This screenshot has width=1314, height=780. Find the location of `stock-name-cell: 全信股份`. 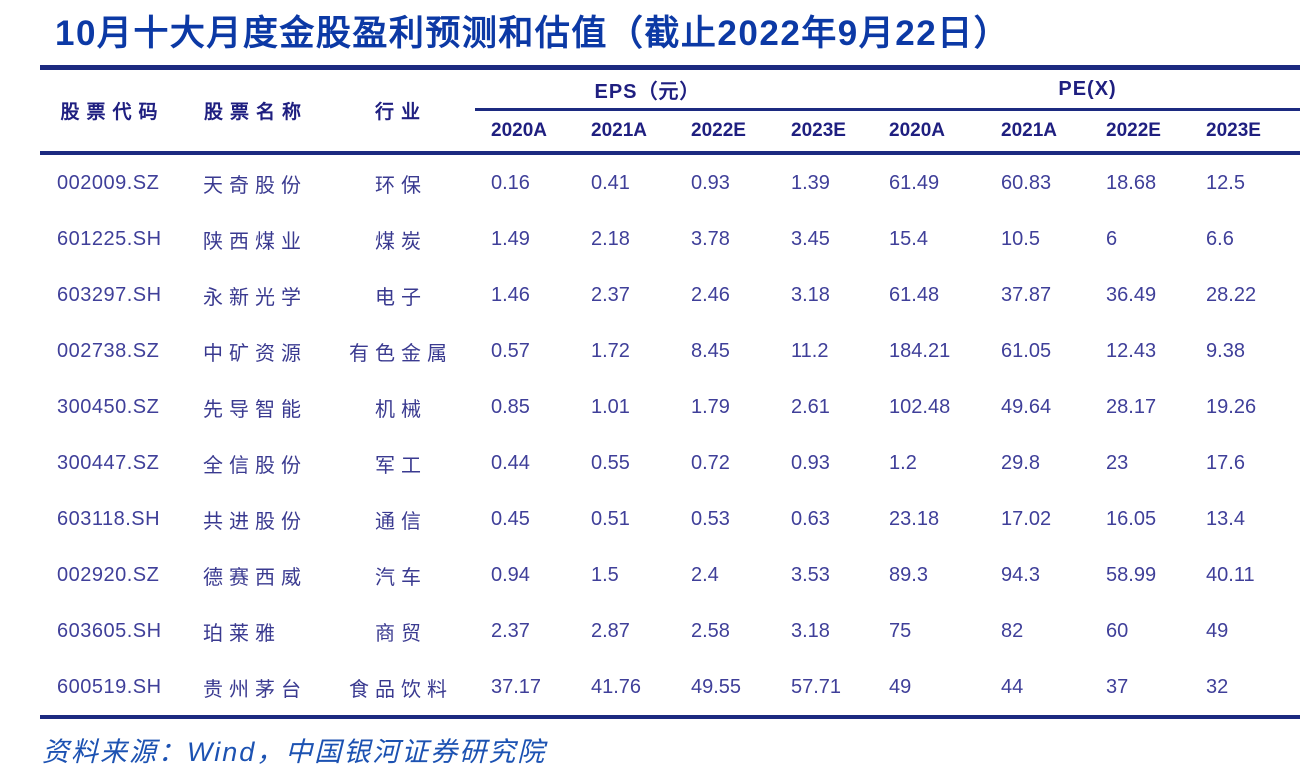

stock-name-cell: 全信股份 is located at coordinates (255, 465).